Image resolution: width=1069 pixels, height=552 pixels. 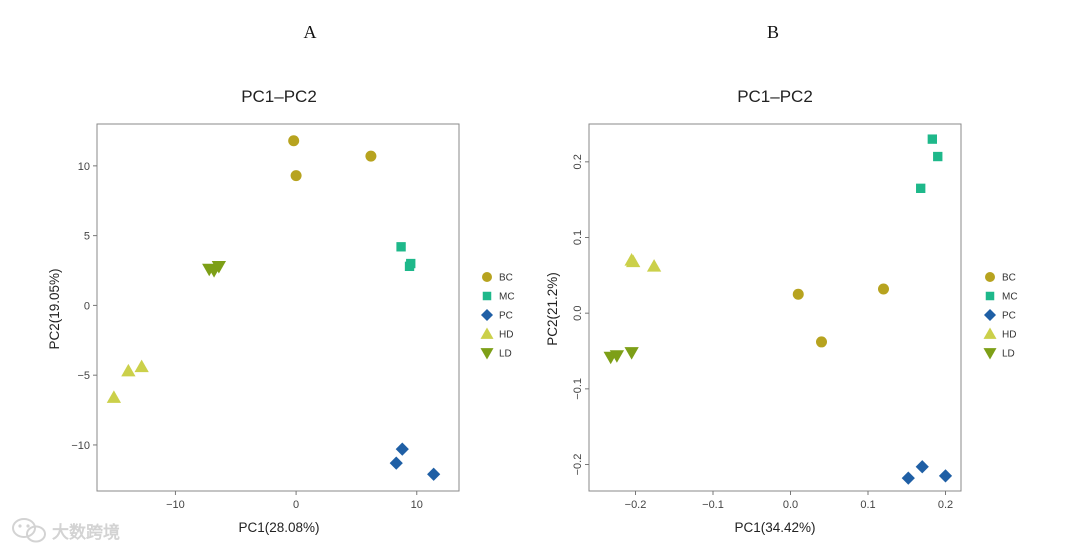 What do you see at coordinates (29, 530) in the screenshot?
I see `wechat-logo-icon` at bounding box center [29, 530].